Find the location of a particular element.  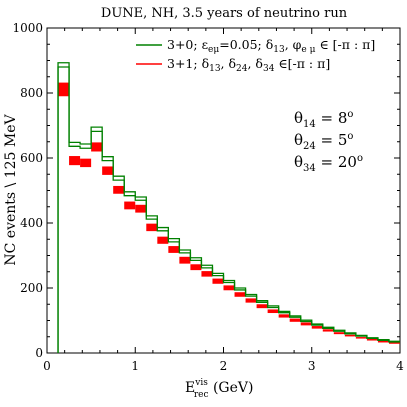

x-tick-label: 1 is located at coordinates (135, 366).